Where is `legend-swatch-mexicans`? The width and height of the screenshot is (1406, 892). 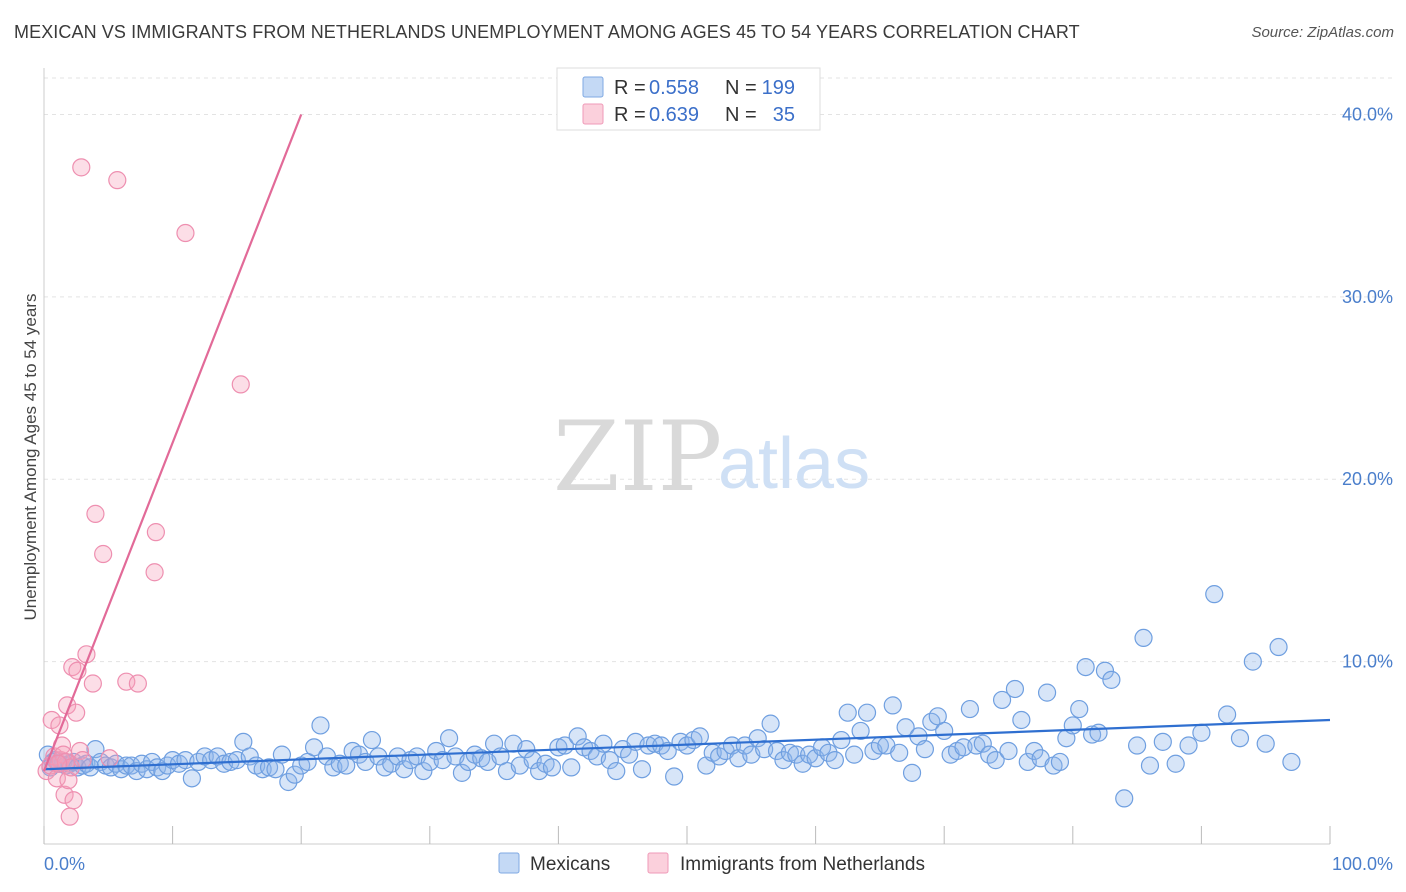
legend-swatch-mexicans is located at coordinates (593, 87).